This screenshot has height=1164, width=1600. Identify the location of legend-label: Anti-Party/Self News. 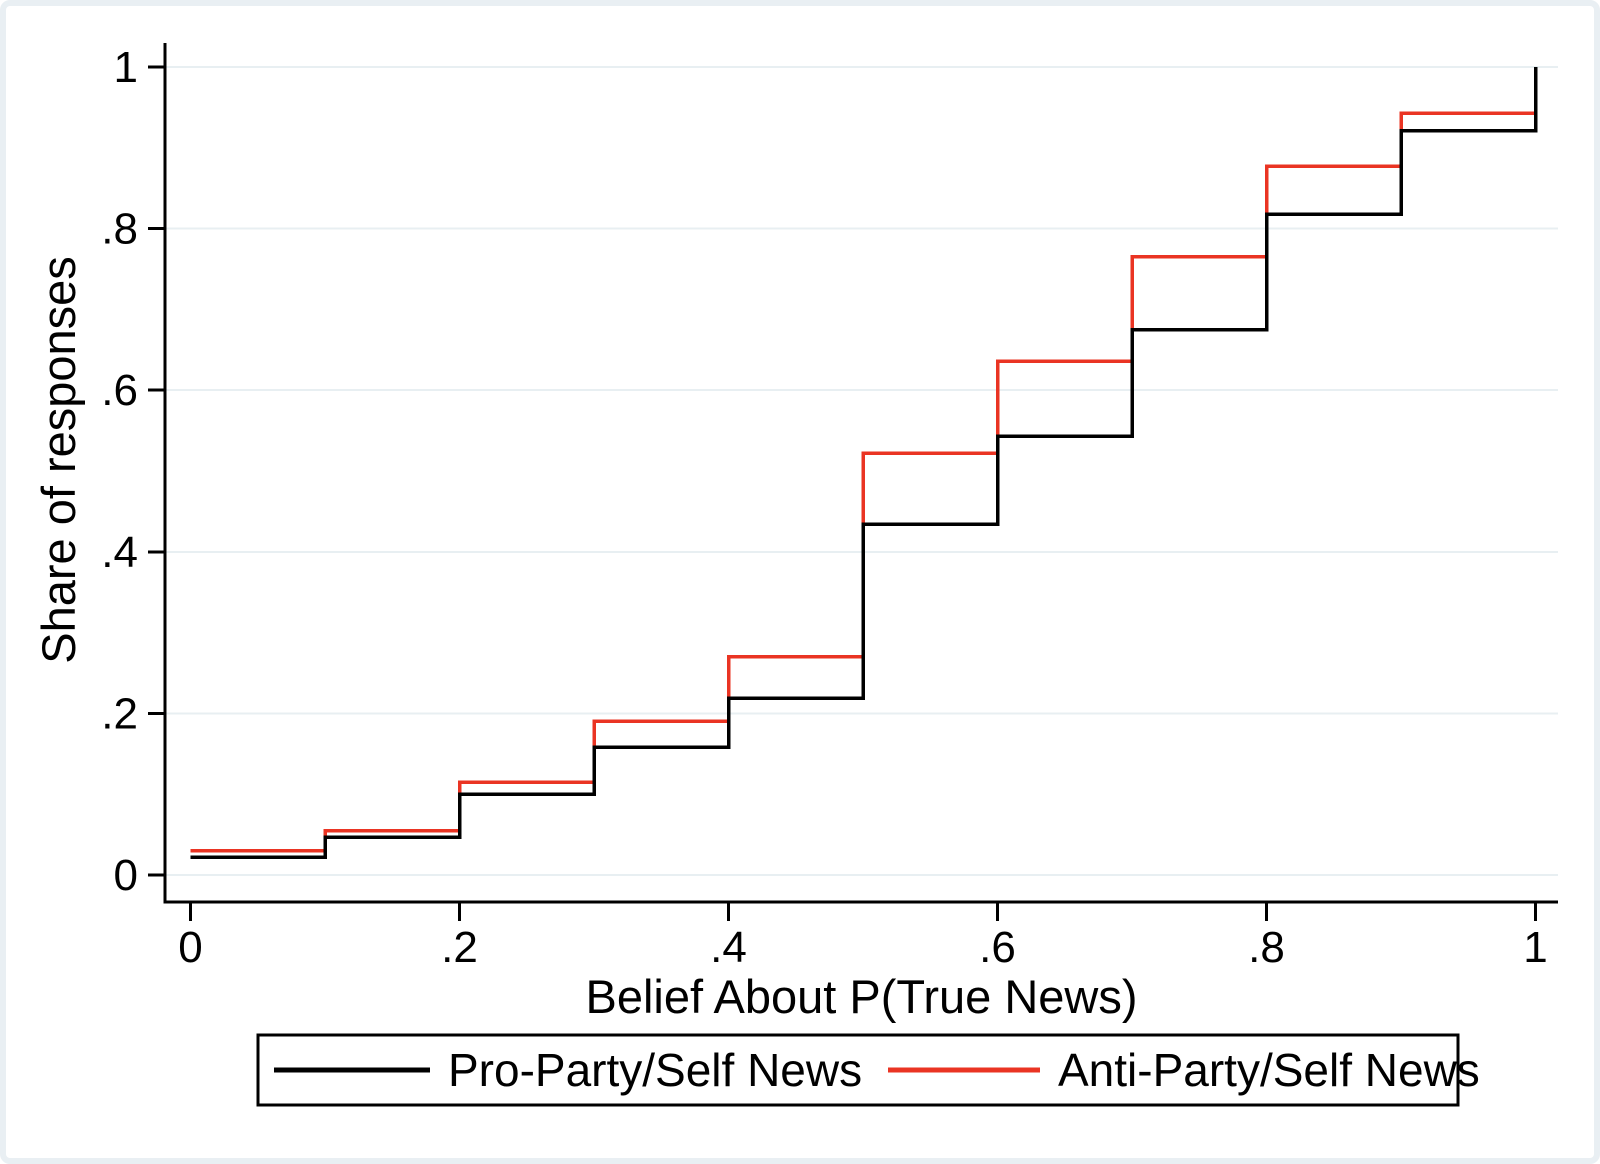
(1269, 1070).